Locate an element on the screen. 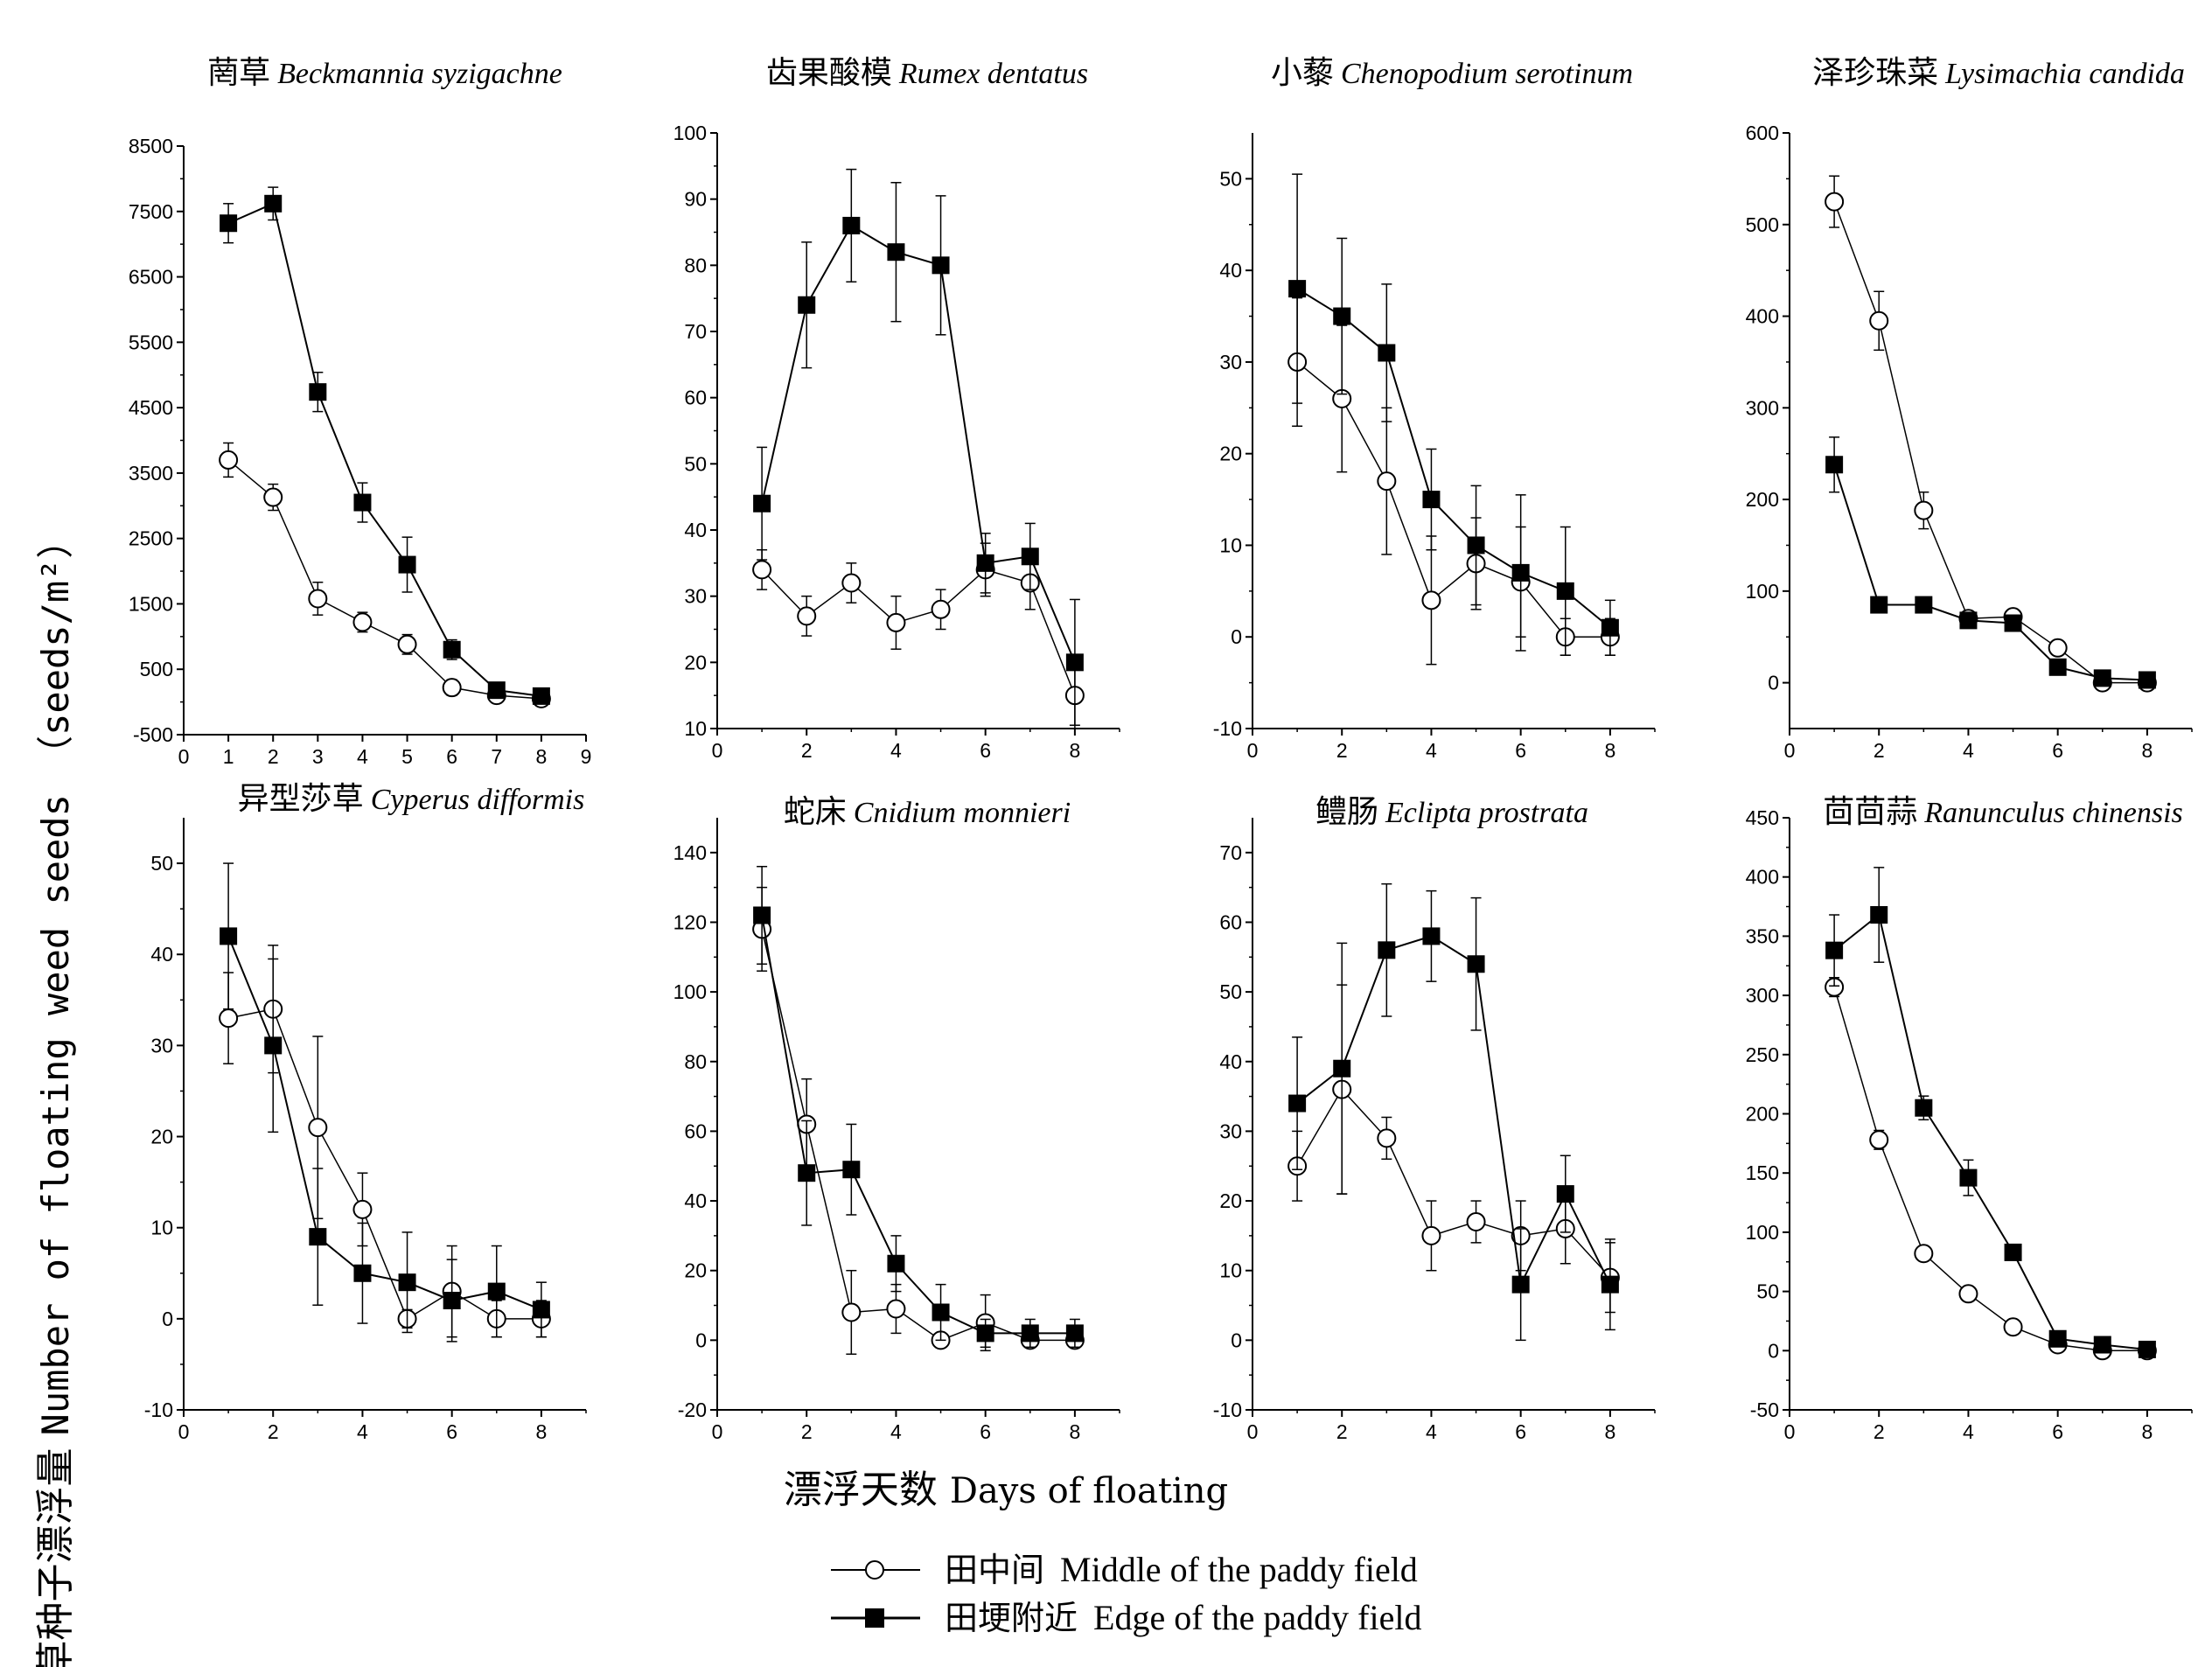 The height and width of the screenshot is (1667, 2212). x-tick-label: 9 is located at coordinates (586, 756).